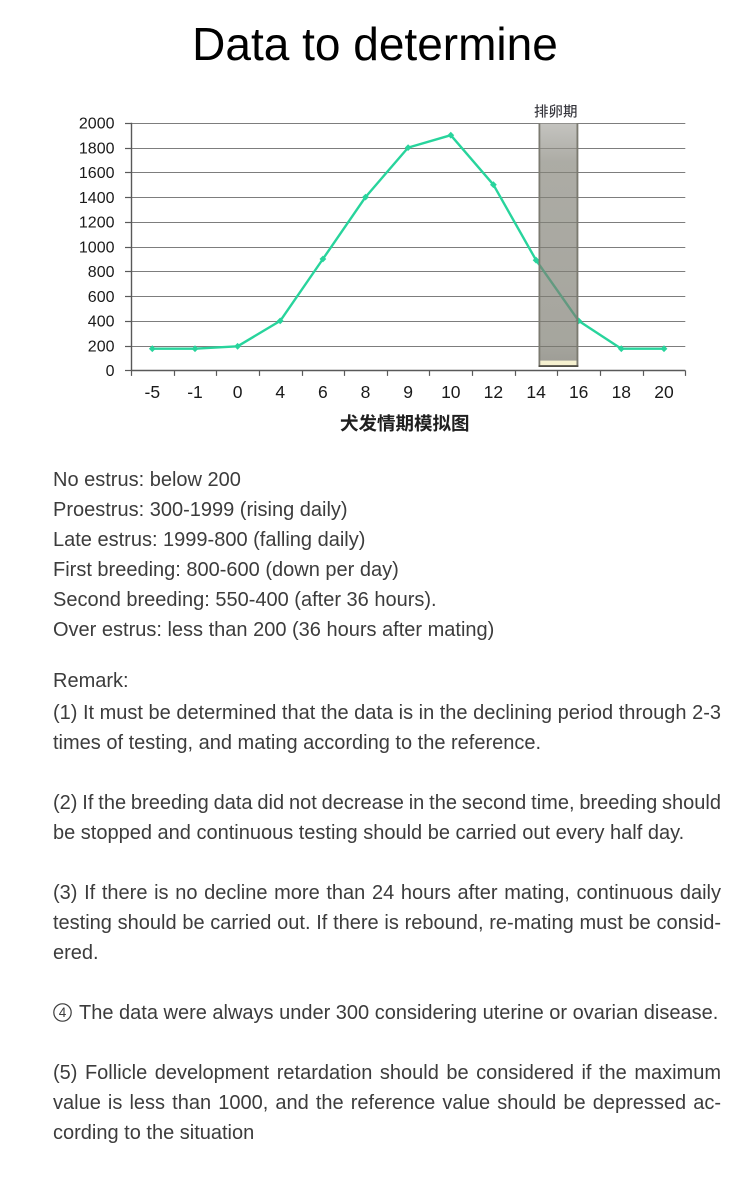 The width and height of the screenshot is (750, 1183). I want to click on svg-text: 16, so click(578, 392).